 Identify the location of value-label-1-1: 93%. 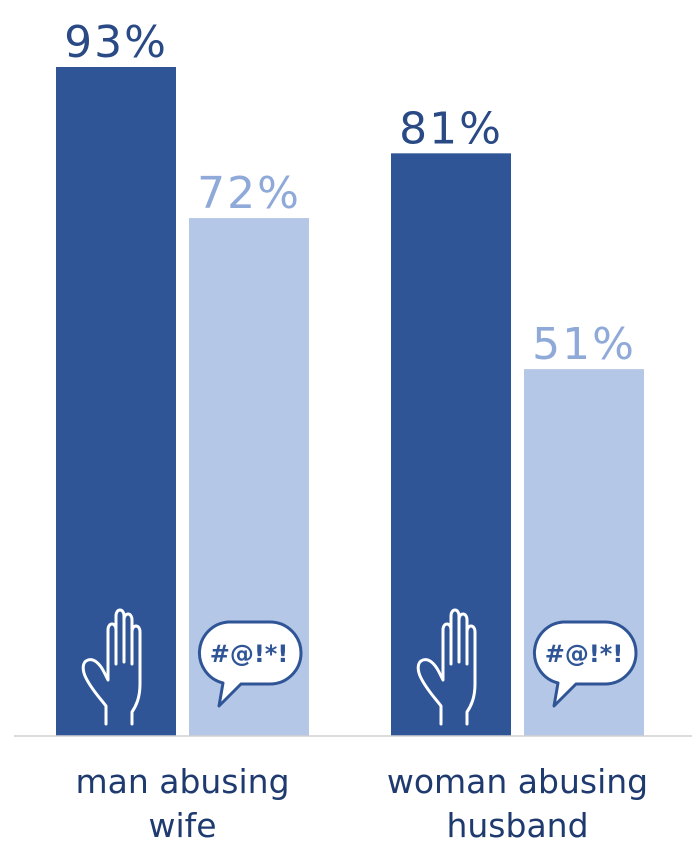
(116, 42).